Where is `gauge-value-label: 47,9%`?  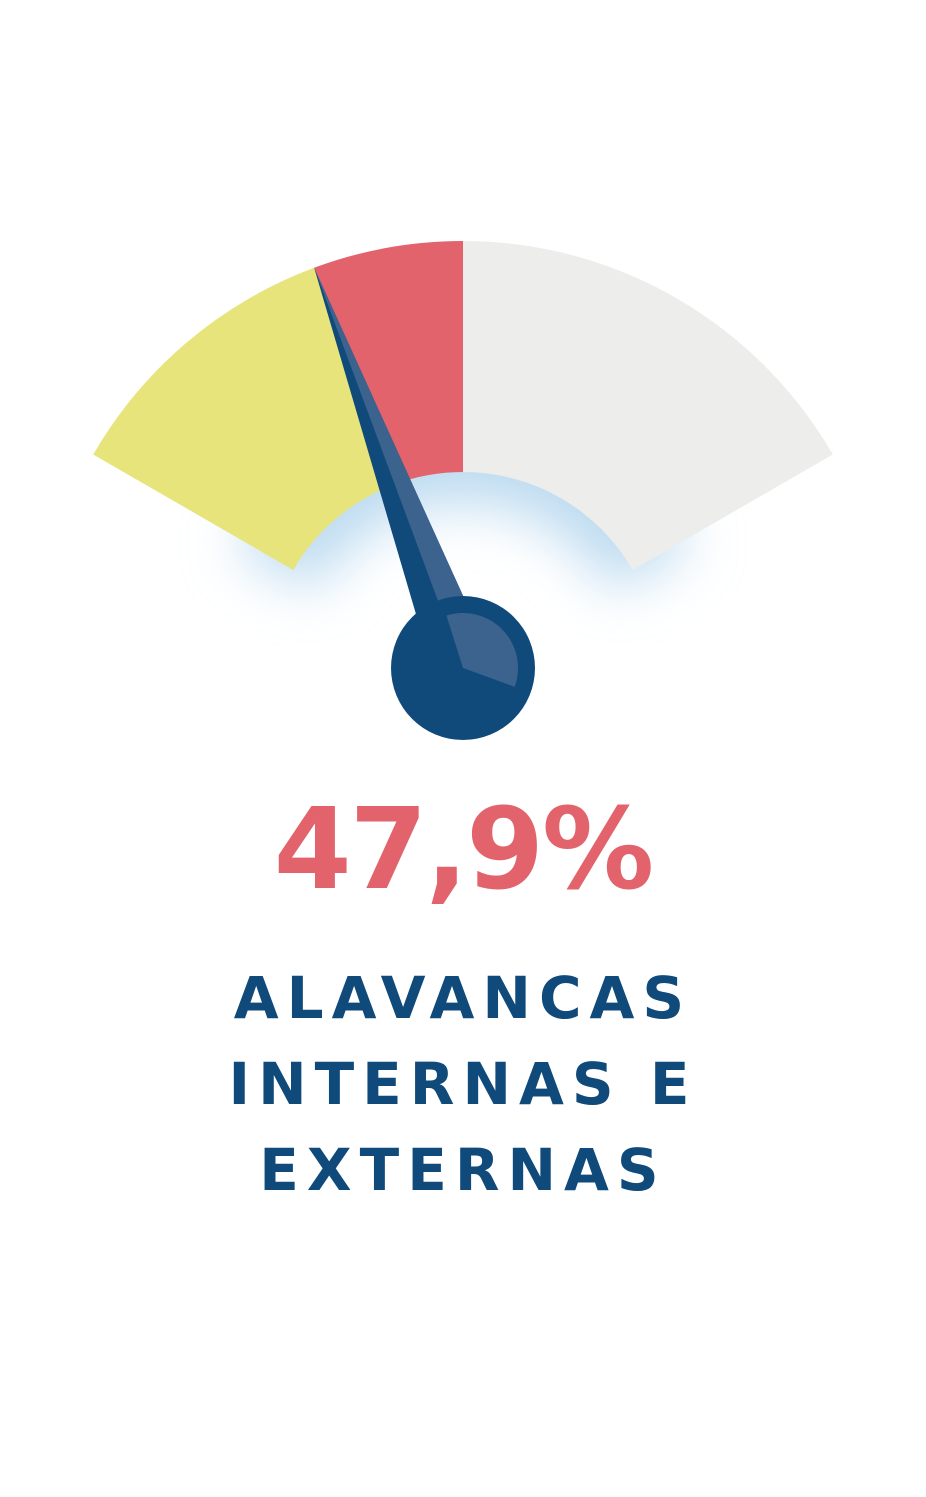 gauge-value-label: 47,9% is located at coordinates (464, 850).